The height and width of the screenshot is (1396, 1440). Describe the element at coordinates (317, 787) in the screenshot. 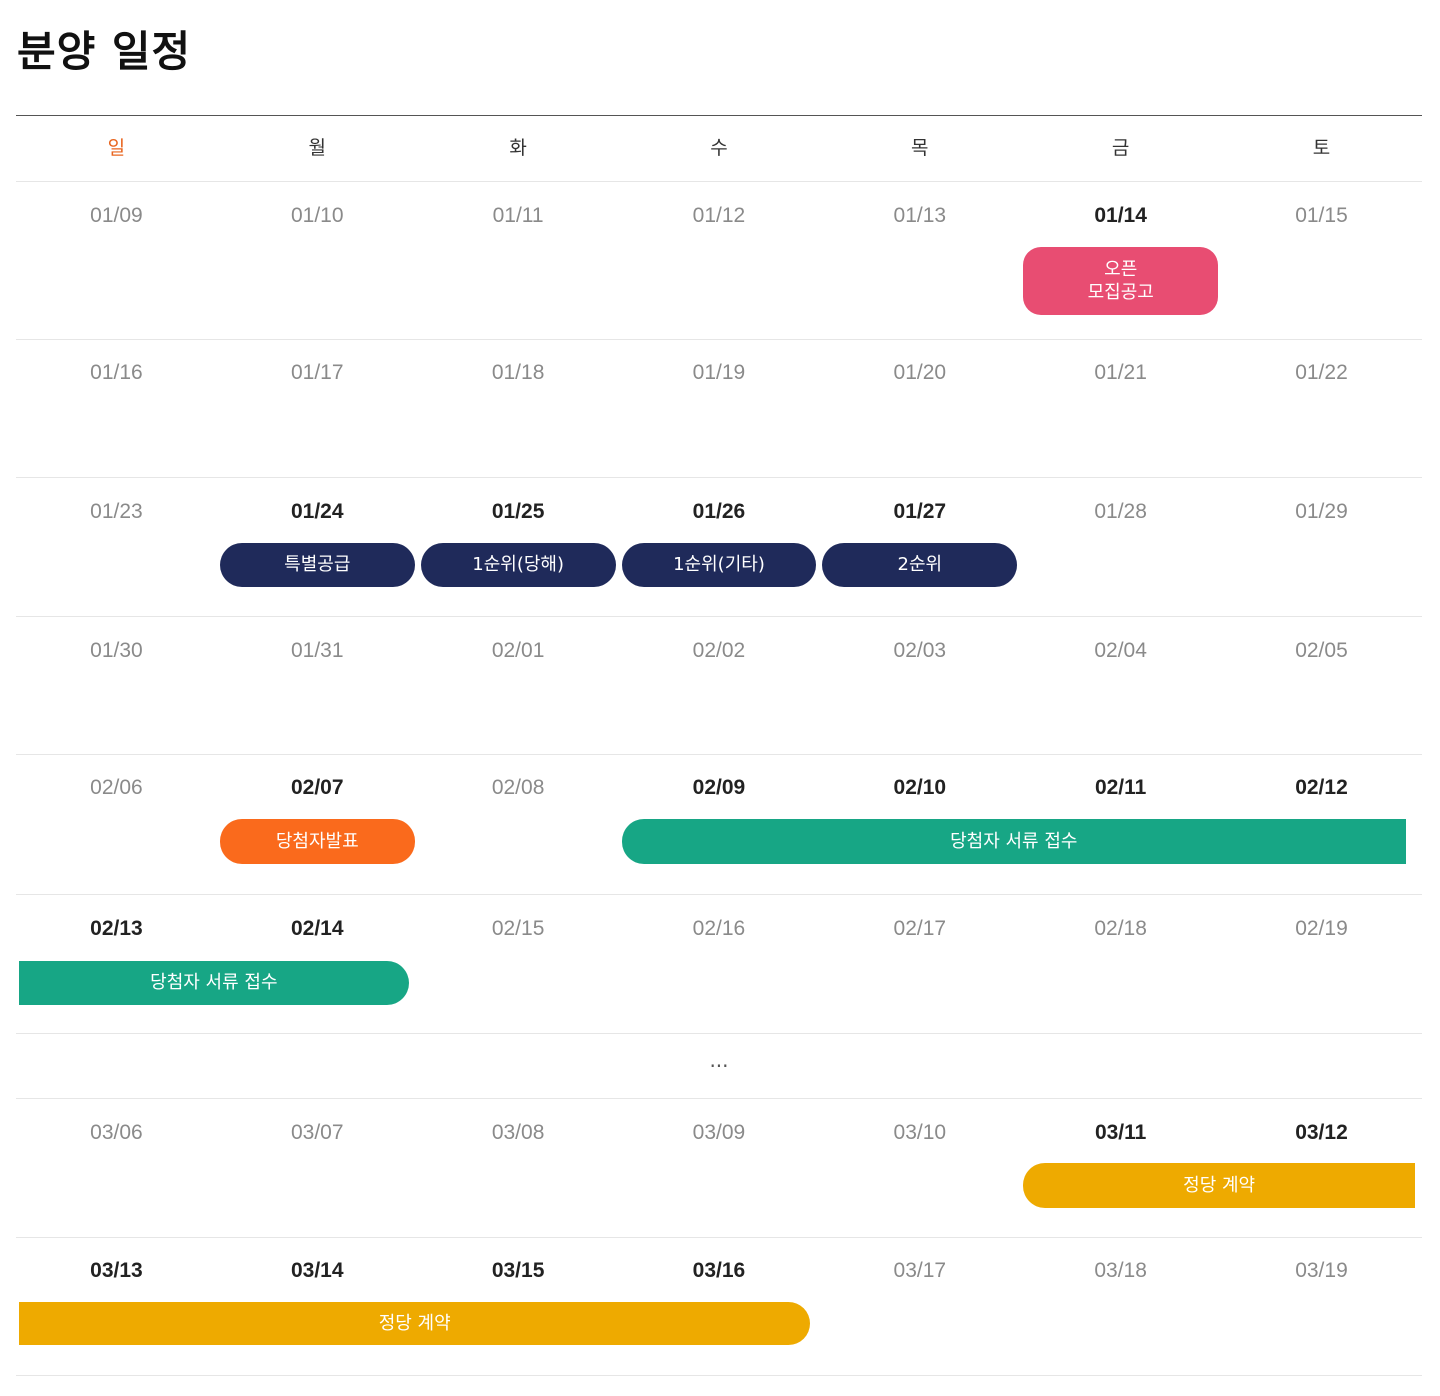

I see `date-cell: 02/07` at that location.